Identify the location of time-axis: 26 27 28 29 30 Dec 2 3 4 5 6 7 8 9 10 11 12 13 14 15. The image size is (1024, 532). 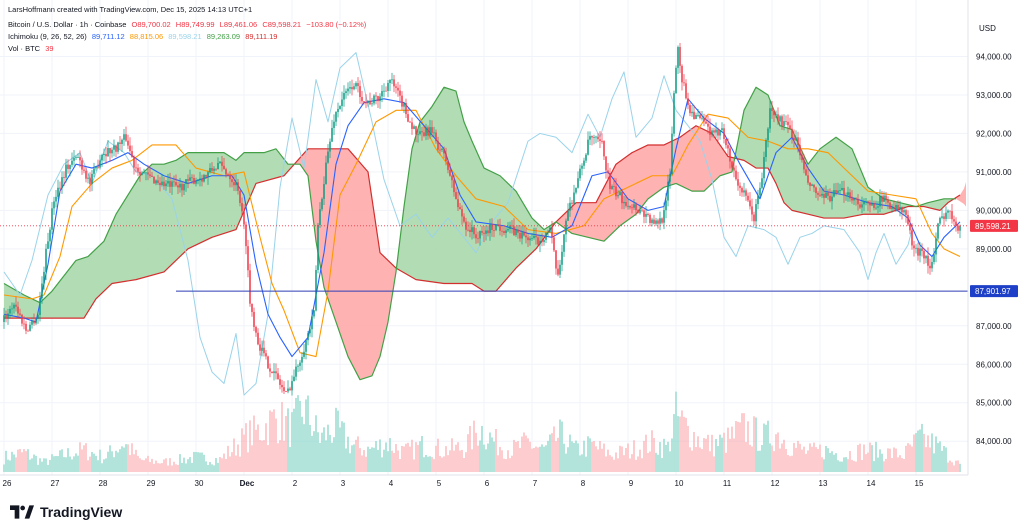
(463, 483).